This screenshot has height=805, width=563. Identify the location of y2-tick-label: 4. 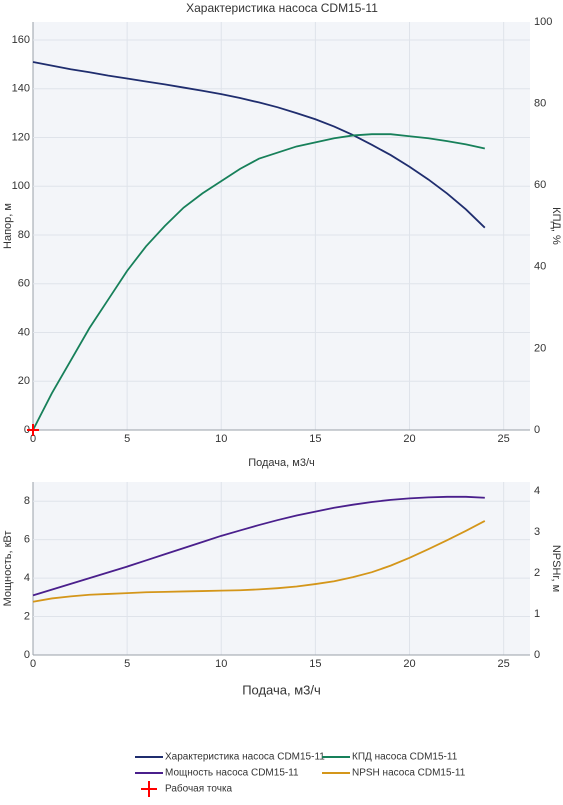
(537, 491).